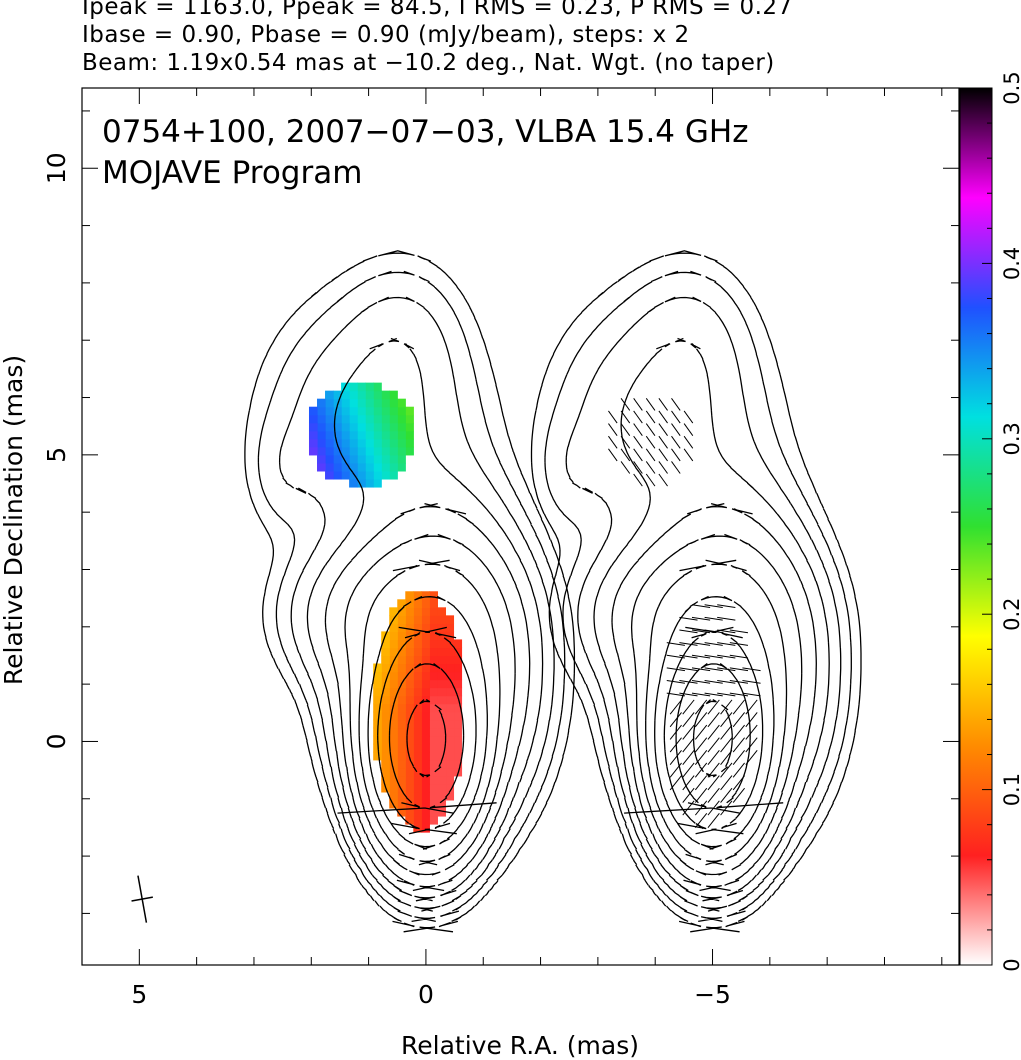 The image size is (1021, 1060). Describe the element at coordinates (425, 132) in the screenshot. I see `chart-title: 0754+100, 2007−07−03, VLBA 15.4 GHz` at that location.